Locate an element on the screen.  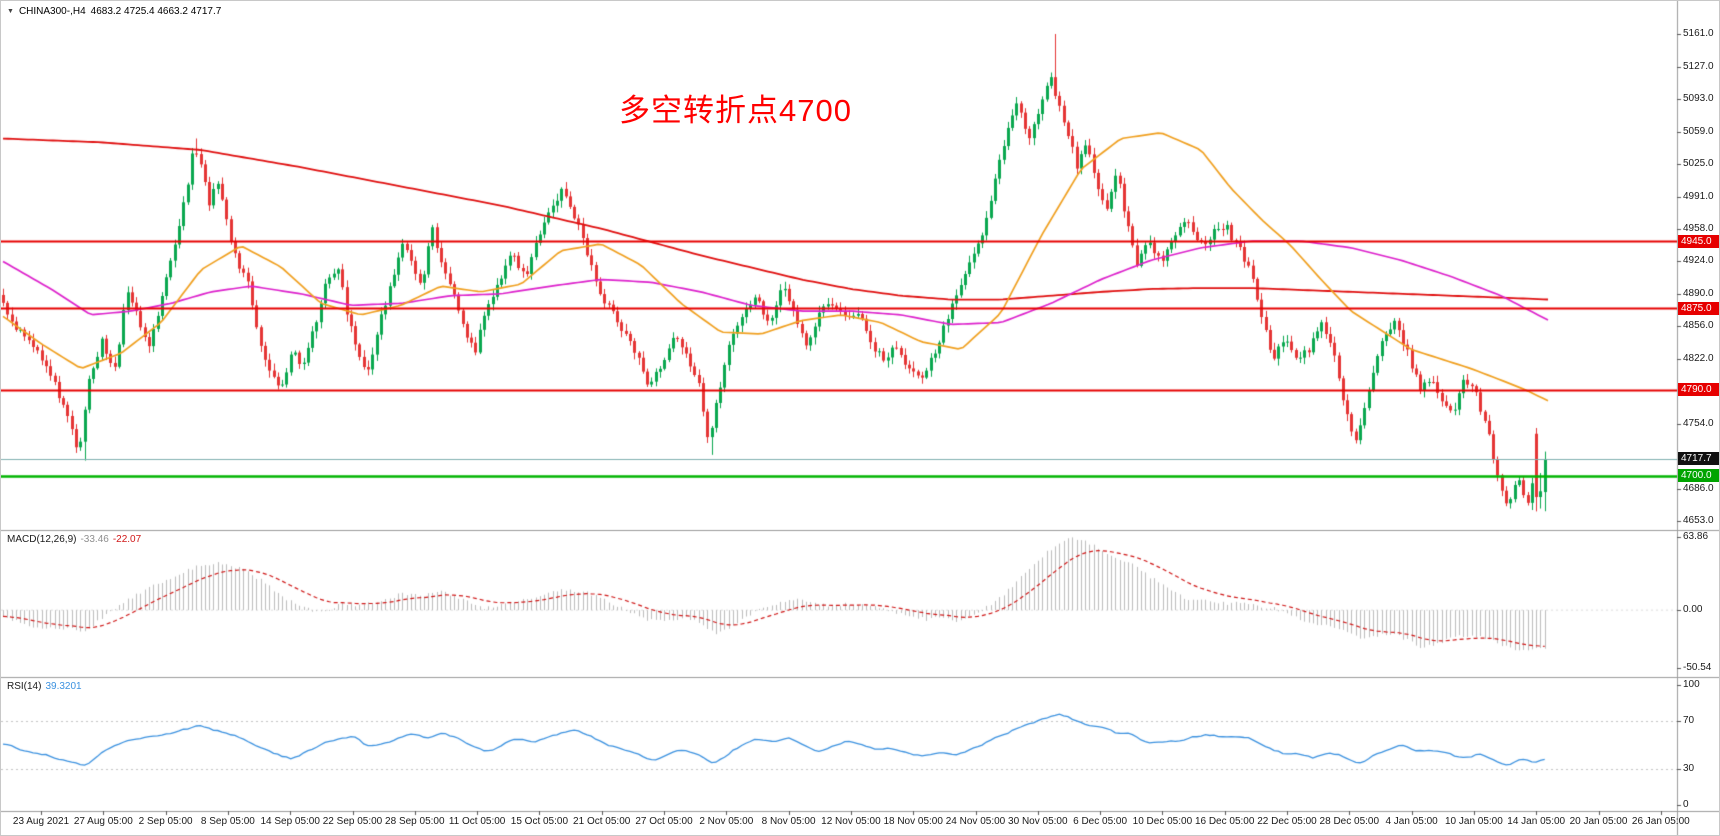
macd-indicator-label: MACD(12,26,9) -33.46 -22.07 is located at coordinates (74, 539).